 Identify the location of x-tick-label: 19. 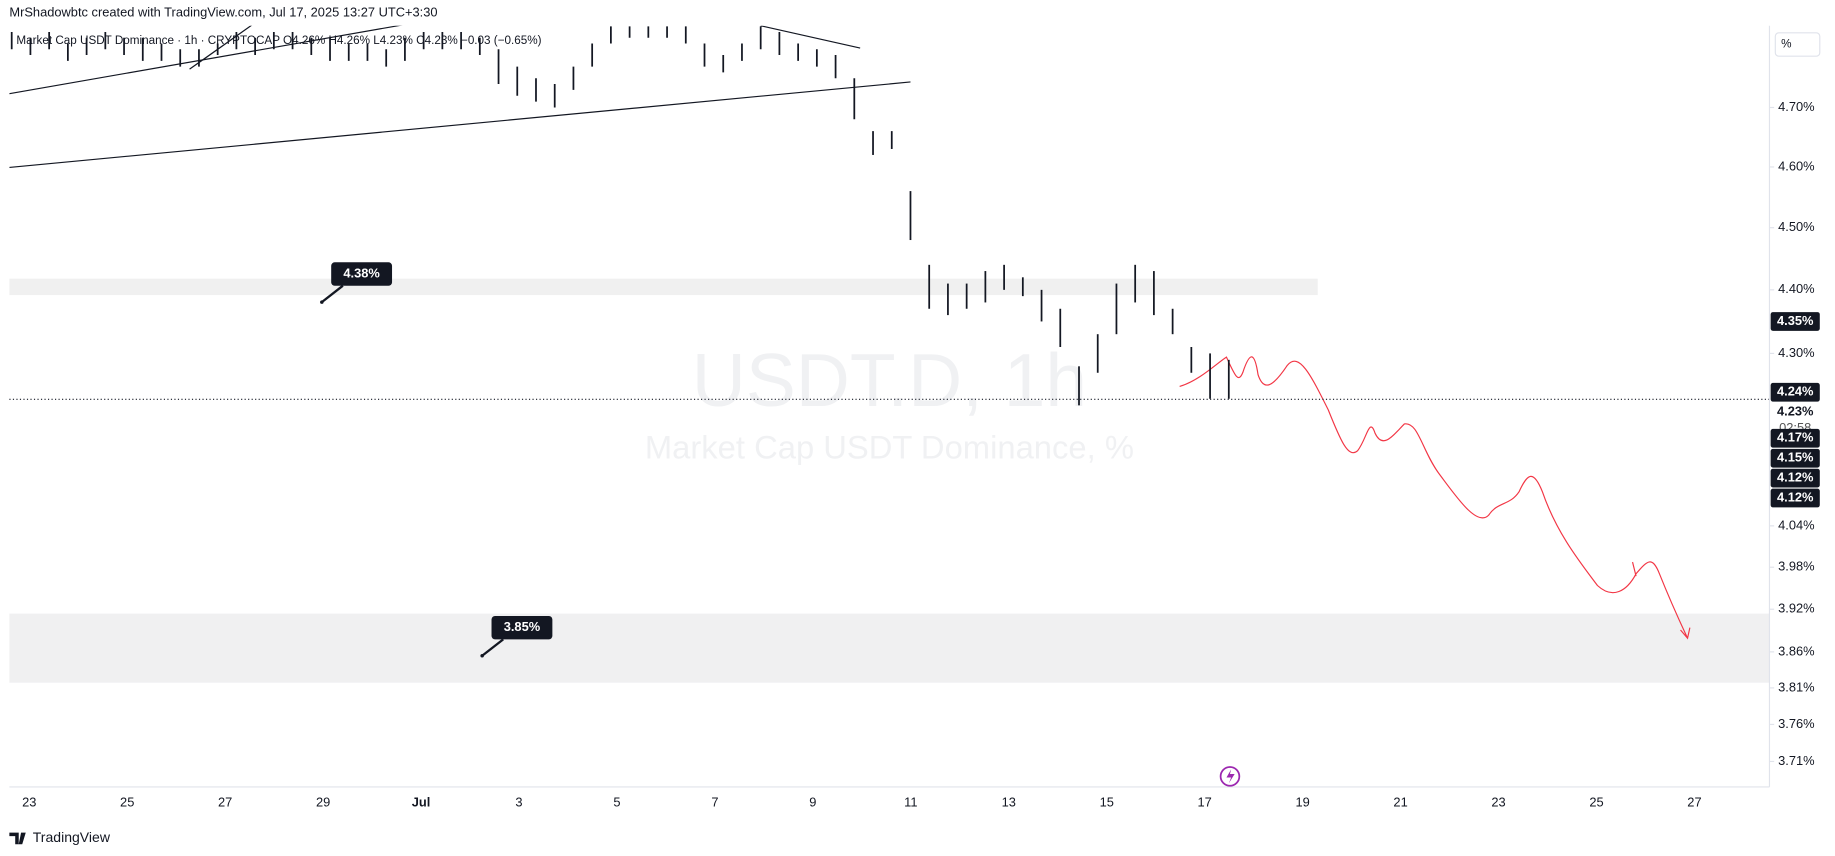
(1302, 802).